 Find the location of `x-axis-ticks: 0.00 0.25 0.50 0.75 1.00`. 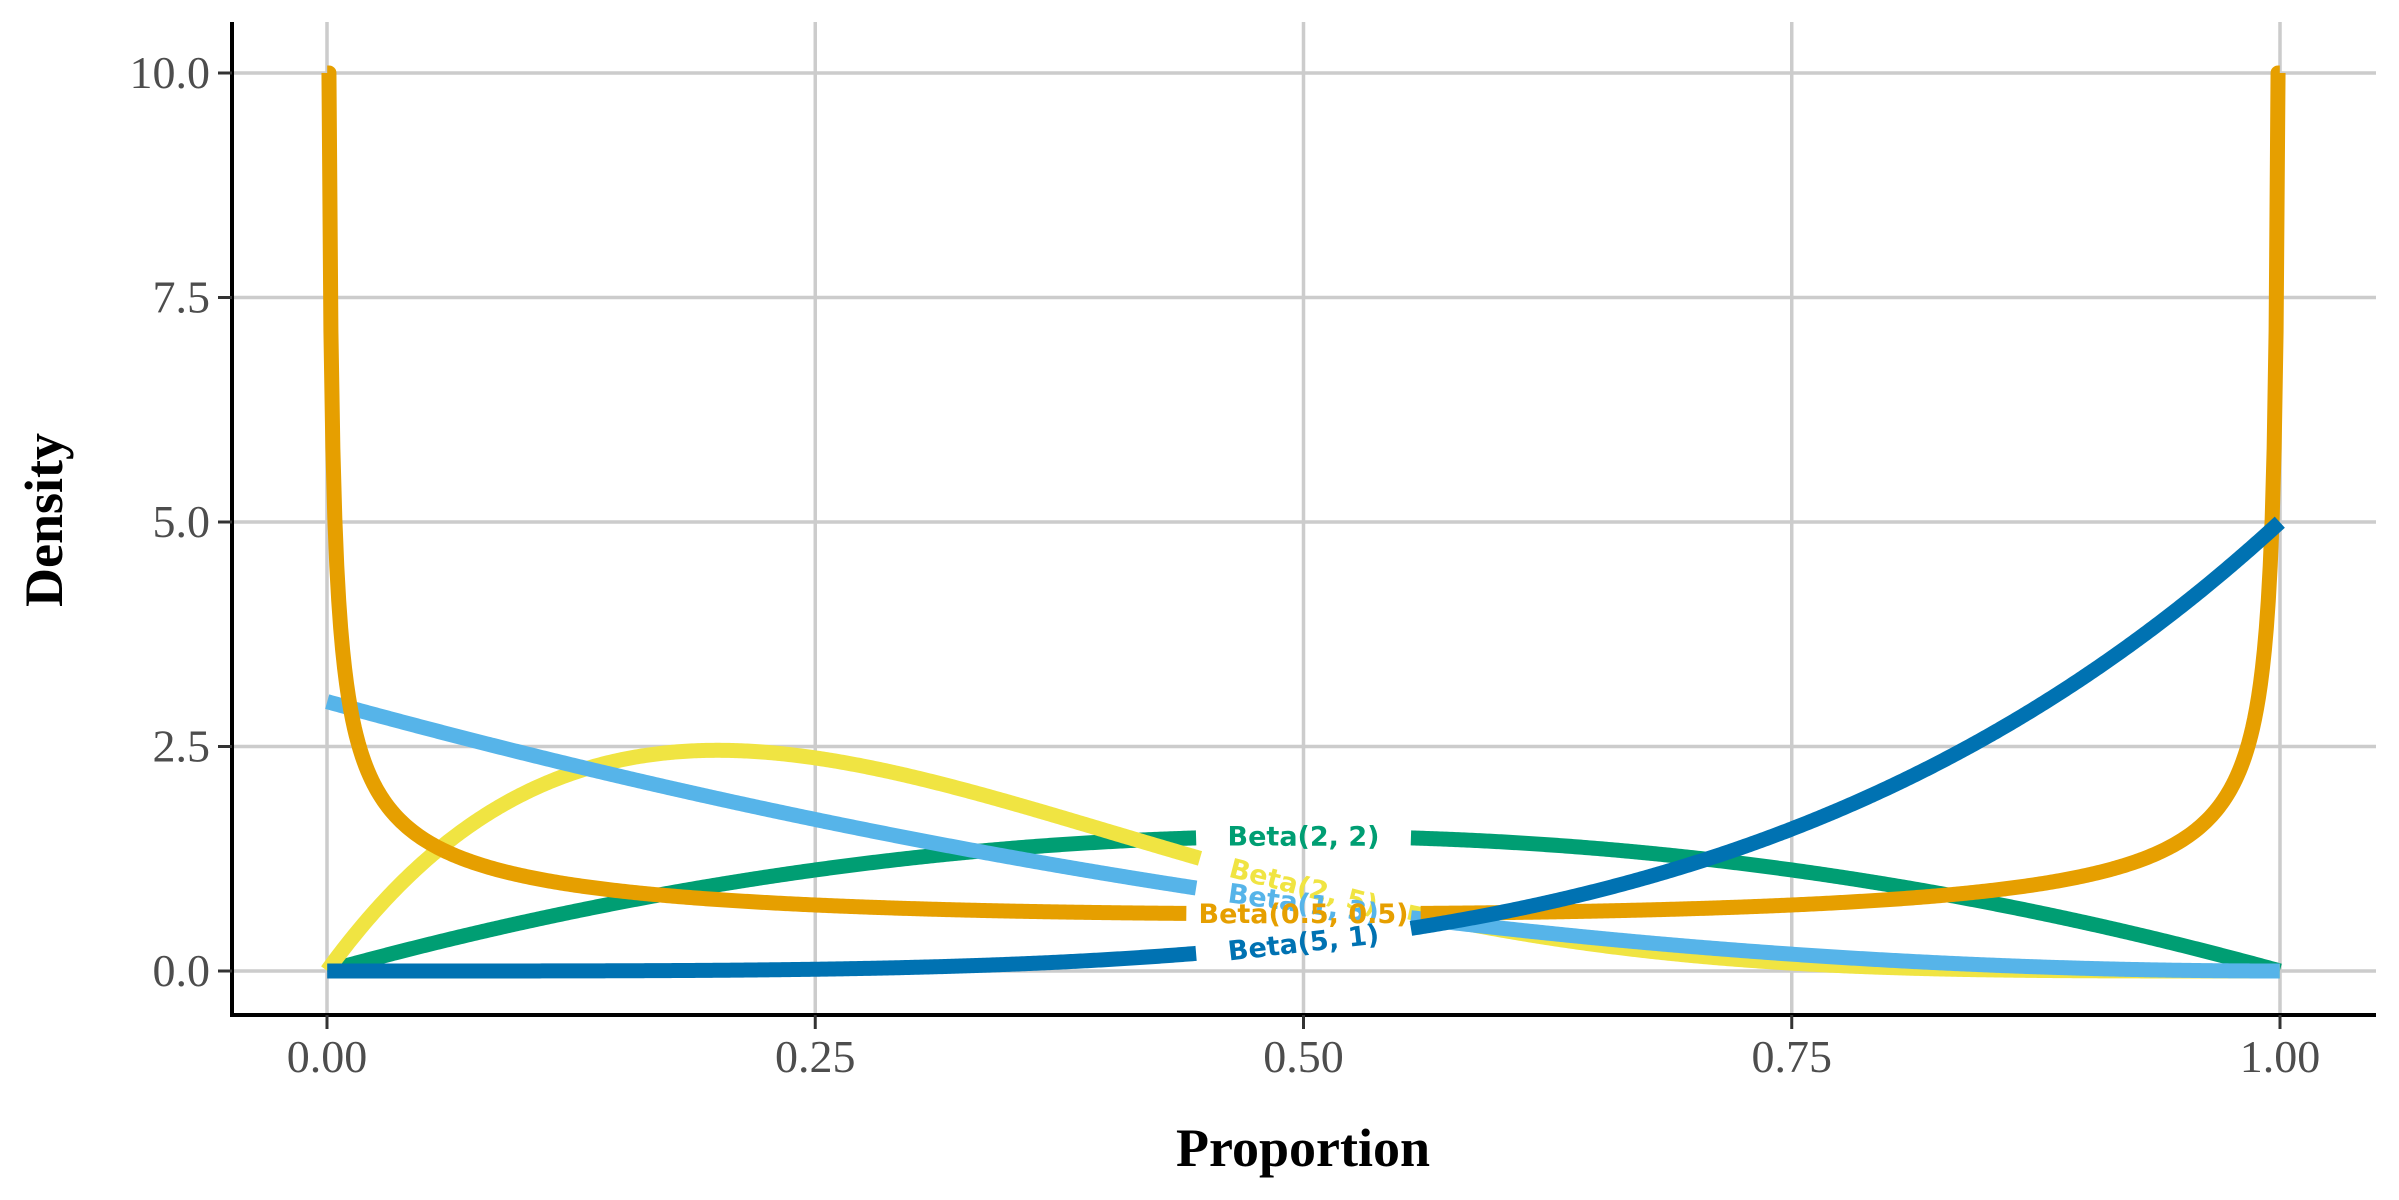

x-axis-ticks: 0.00 0.25 0.50 0.75 1.00 is located at coordinates (1304, 1048).